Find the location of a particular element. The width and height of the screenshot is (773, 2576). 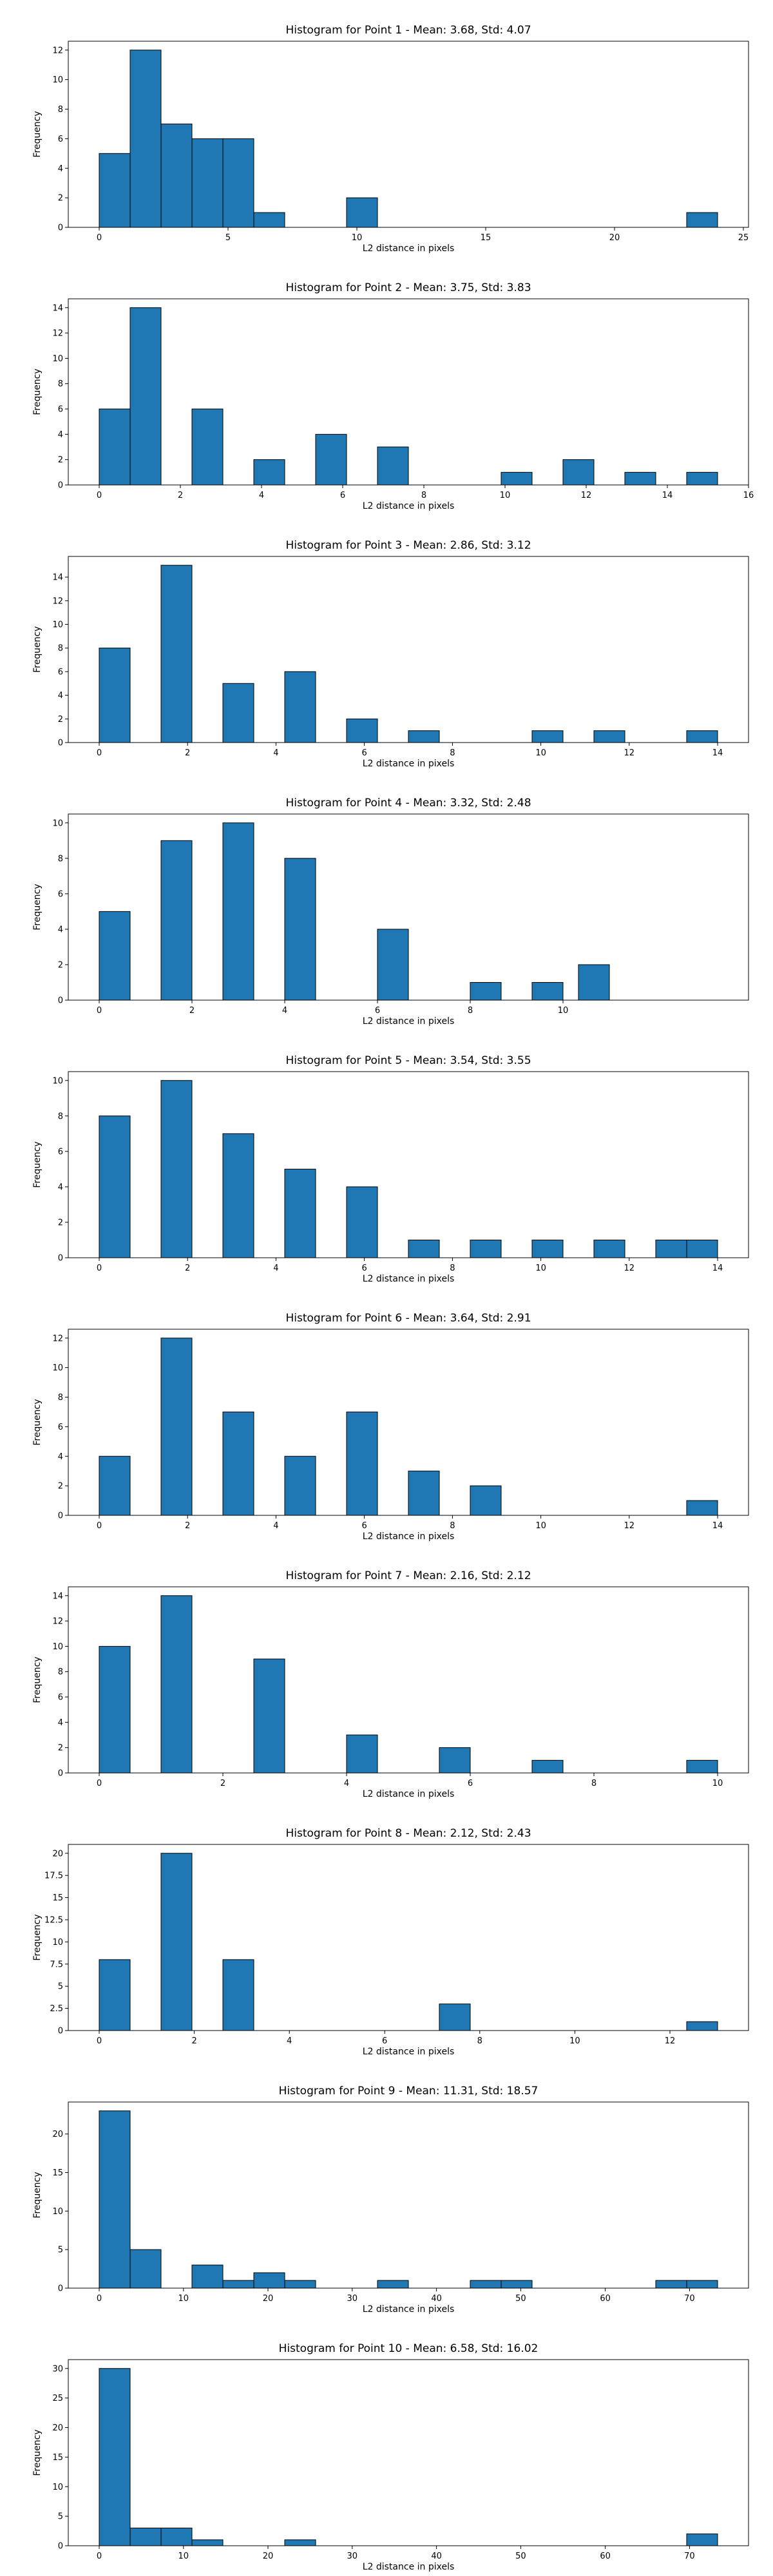

x-tick-label: 60 is located at coordinates (605, 2557).